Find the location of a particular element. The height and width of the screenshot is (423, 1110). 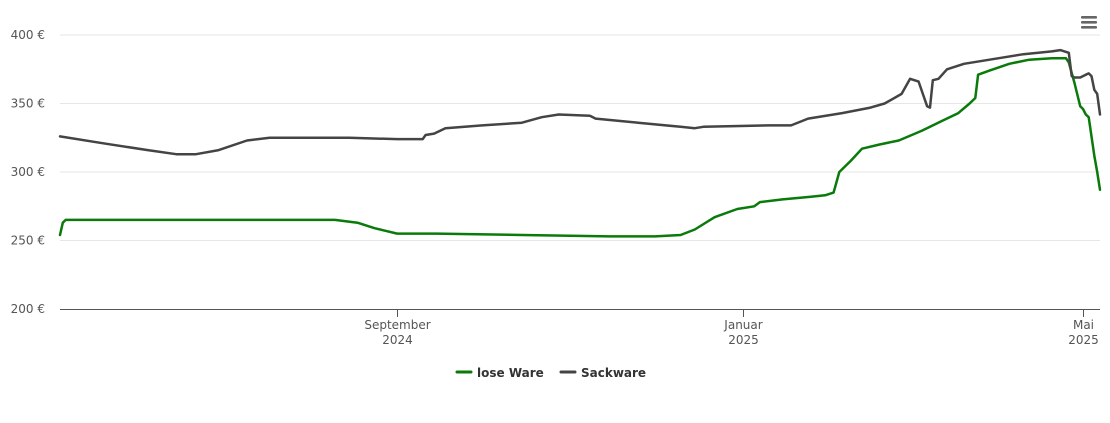

menu-button is located at coordinates (1088, 22).